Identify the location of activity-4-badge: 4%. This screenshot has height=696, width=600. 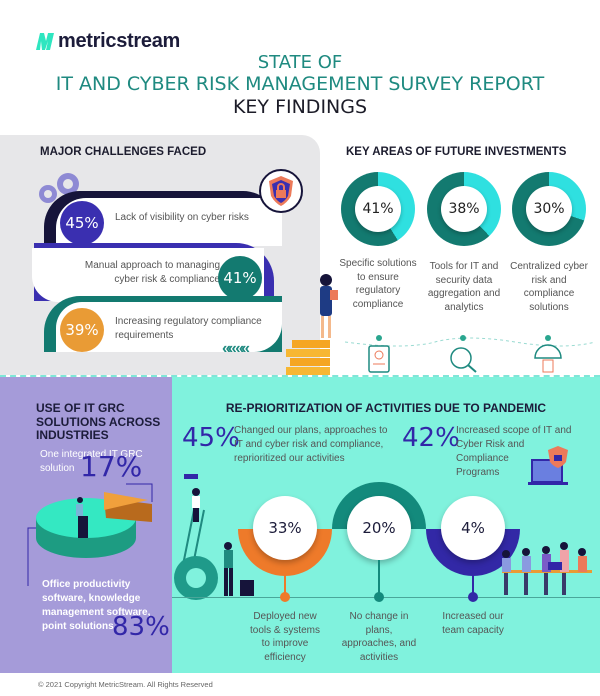
(473, 528).